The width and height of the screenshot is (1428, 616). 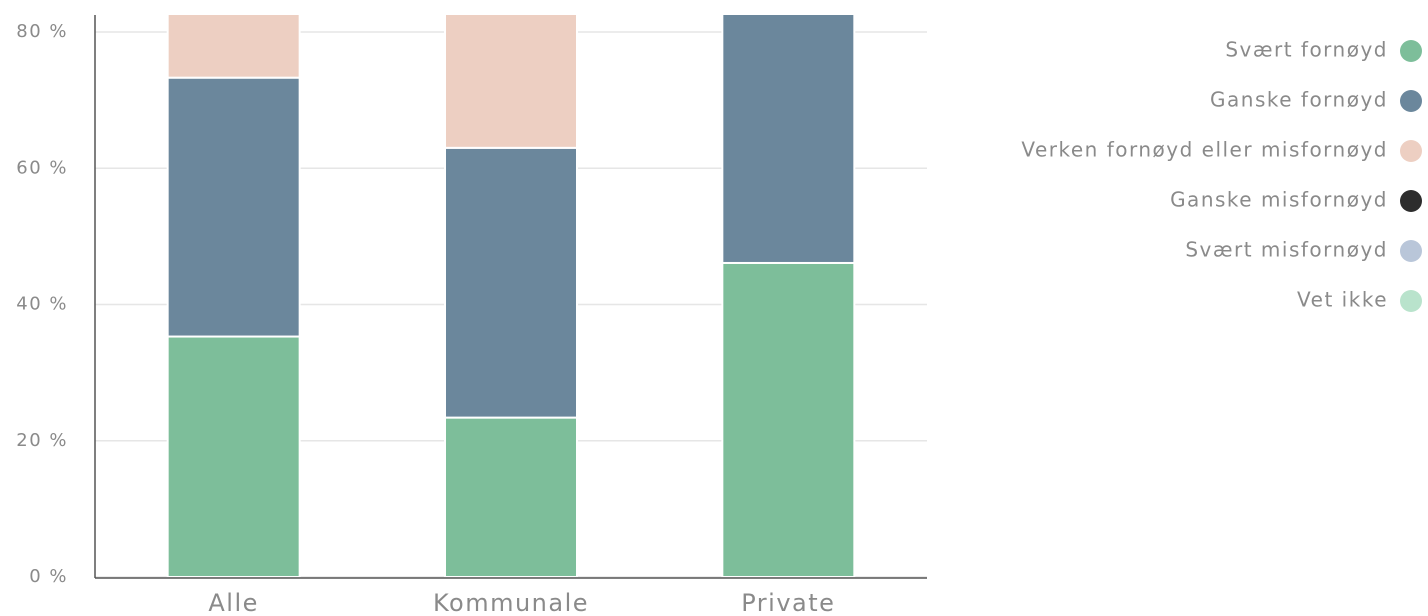 I want to click on y-tick-label: 60 %, so click(x=42, y=167).